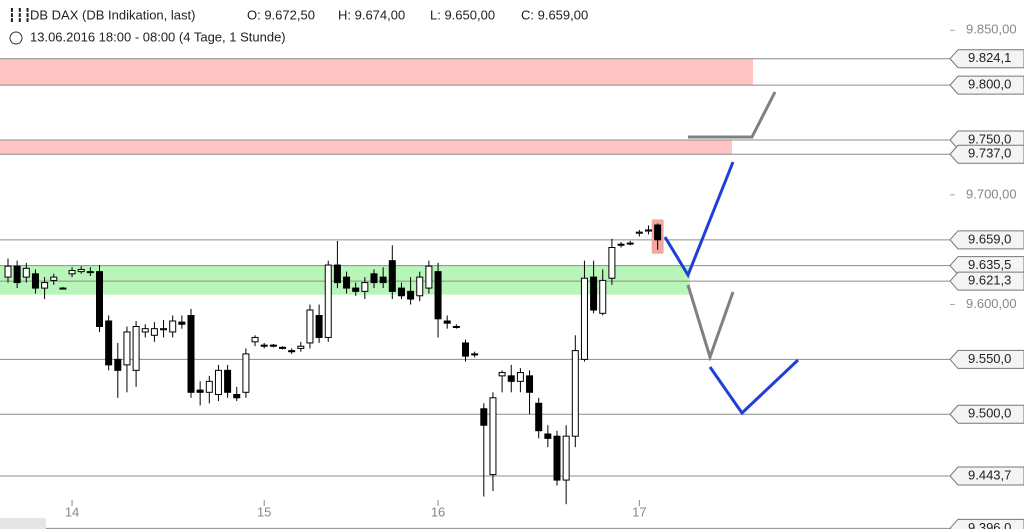  What do you see at coordinates (16, 38) in the screenshot?
I see `clock-icon` at bounding box center [16, 38].